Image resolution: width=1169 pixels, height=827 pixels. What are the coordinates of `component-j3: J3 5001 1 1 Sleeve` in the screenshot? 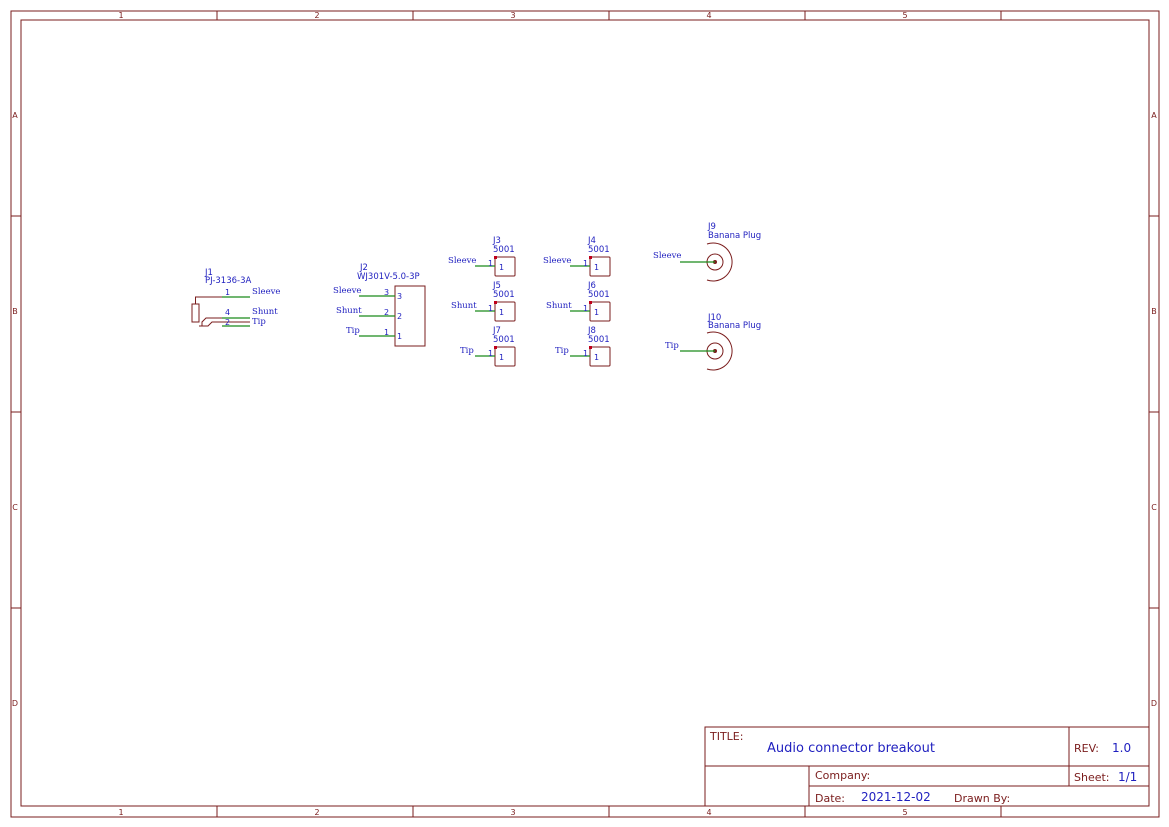 It's located at (482, 256).